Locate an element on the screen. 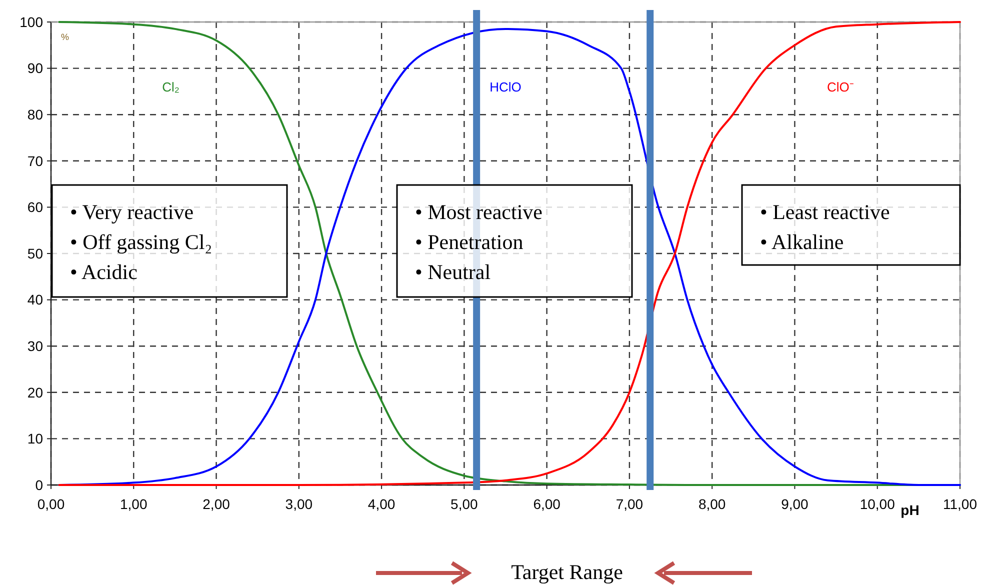 Image resolution: width=987 pixels, height=585 pixels. y-tick-label: 100 is located at coordinates (32, 22).